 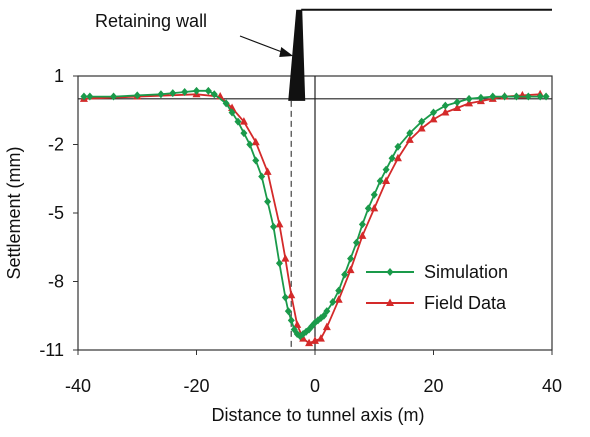 I want to click on x-tick-label: -40, so click(x=78, y=386).